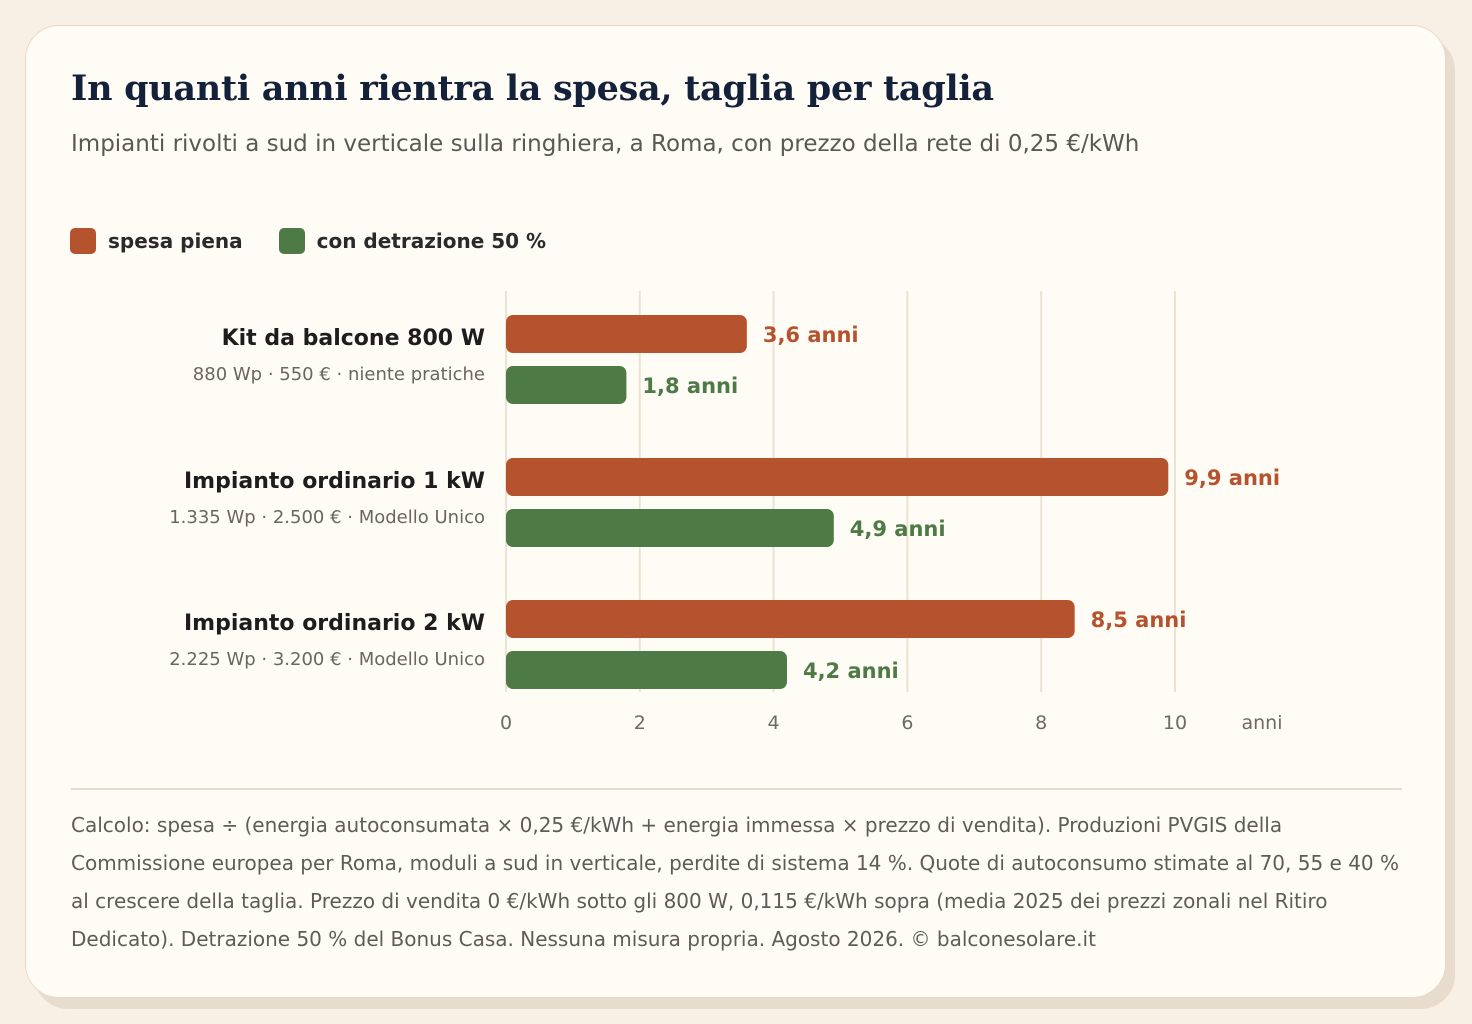 The width and height of the screenshot is (1472, 1024). I want to click on category-label: Impianto ordinario 2 kW, so click(334, 623).